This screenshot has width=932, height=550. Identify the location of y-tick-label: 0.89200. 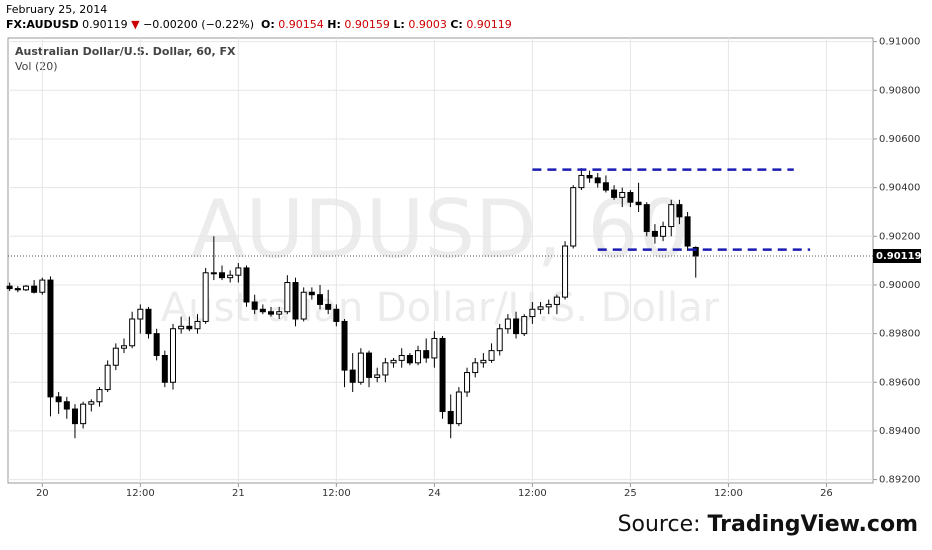
(899, 480).